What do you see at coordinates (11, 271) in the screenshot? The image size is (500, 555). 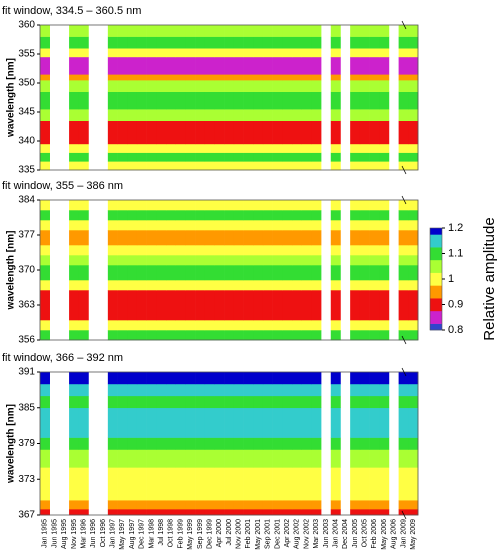 I see `y-axis-label: wavelength [nm]` at bounding box center [11, 271].